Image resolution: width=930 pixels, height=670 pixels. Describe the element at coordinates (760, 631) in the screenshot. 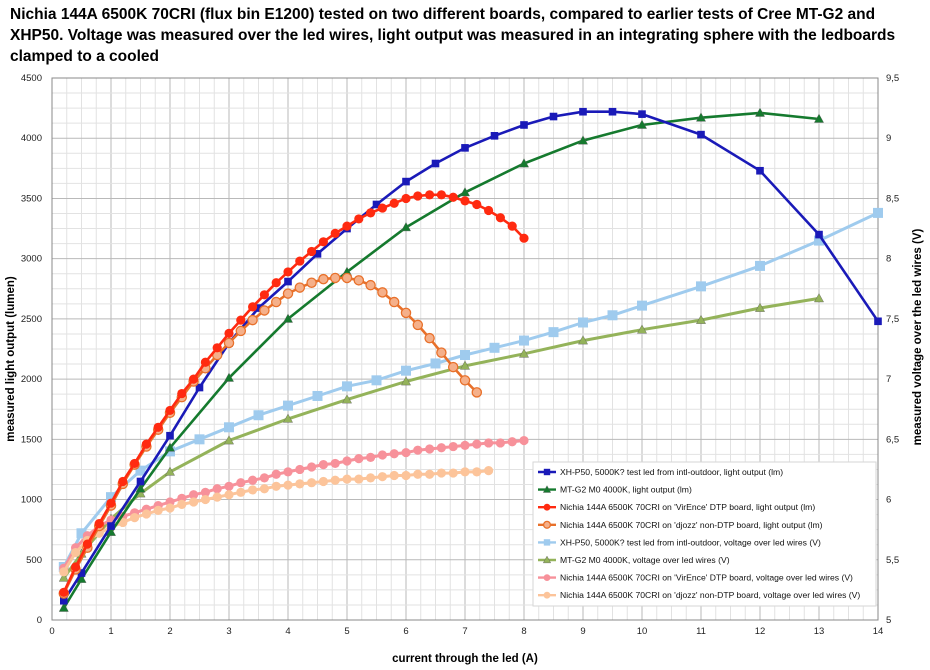

I see `x-tick-label: 12` at that location.